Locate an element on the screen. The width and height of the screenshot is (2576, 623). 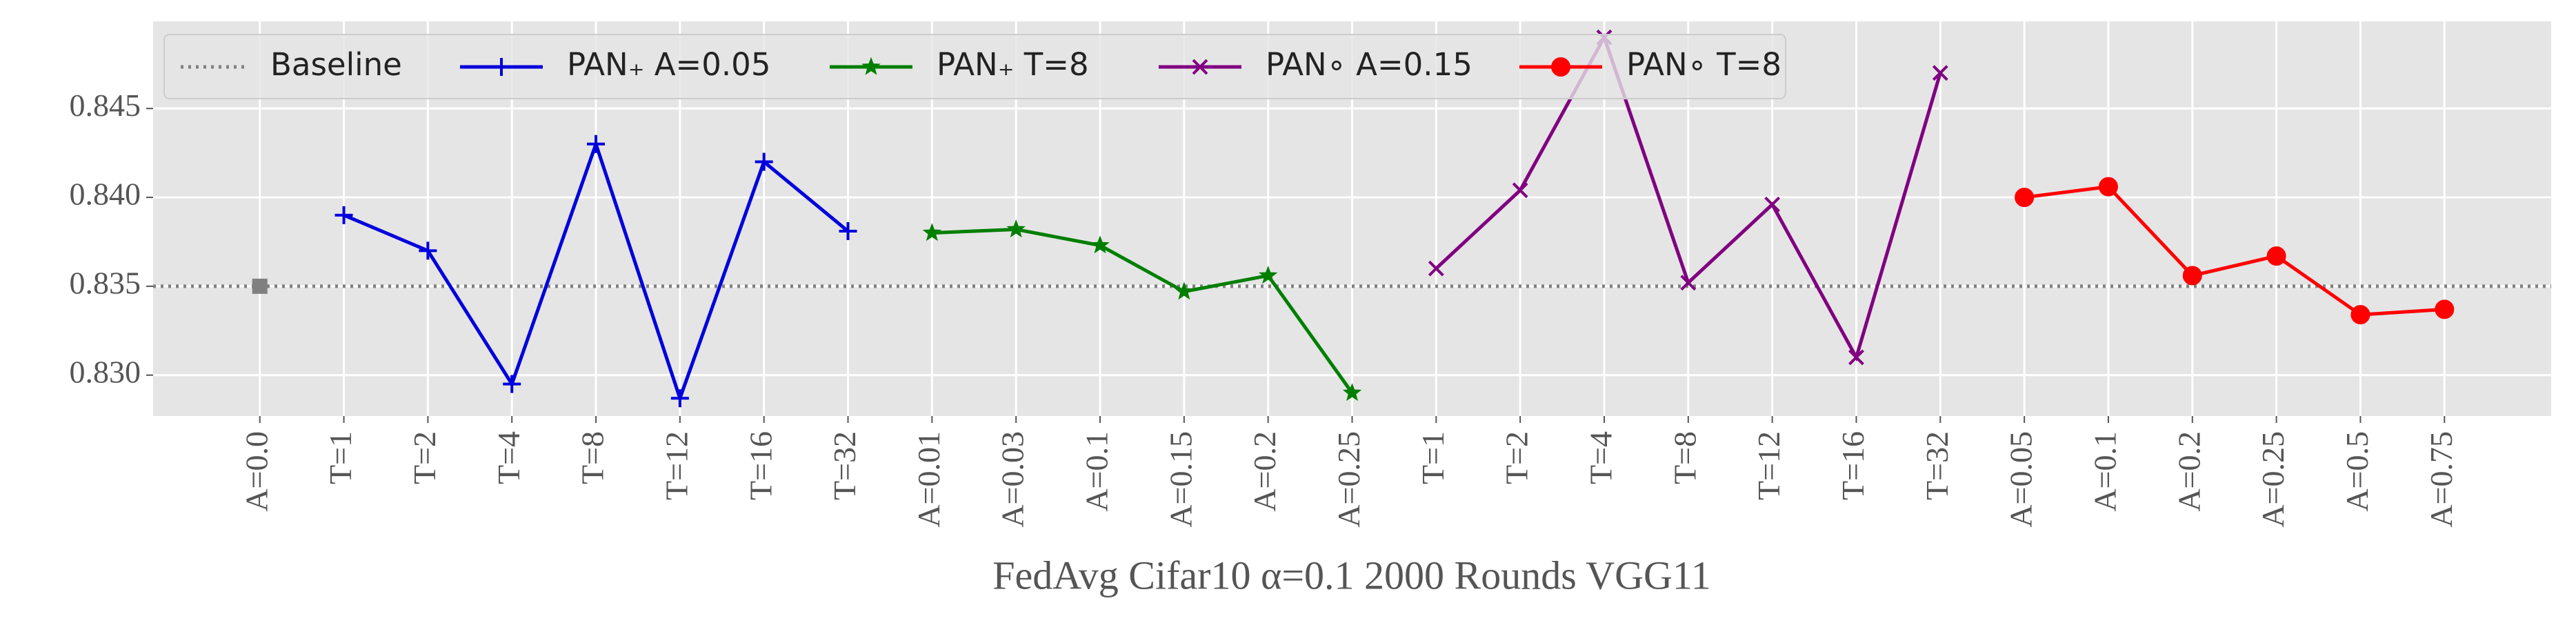
legend-box is located at coordinates (974, 66).